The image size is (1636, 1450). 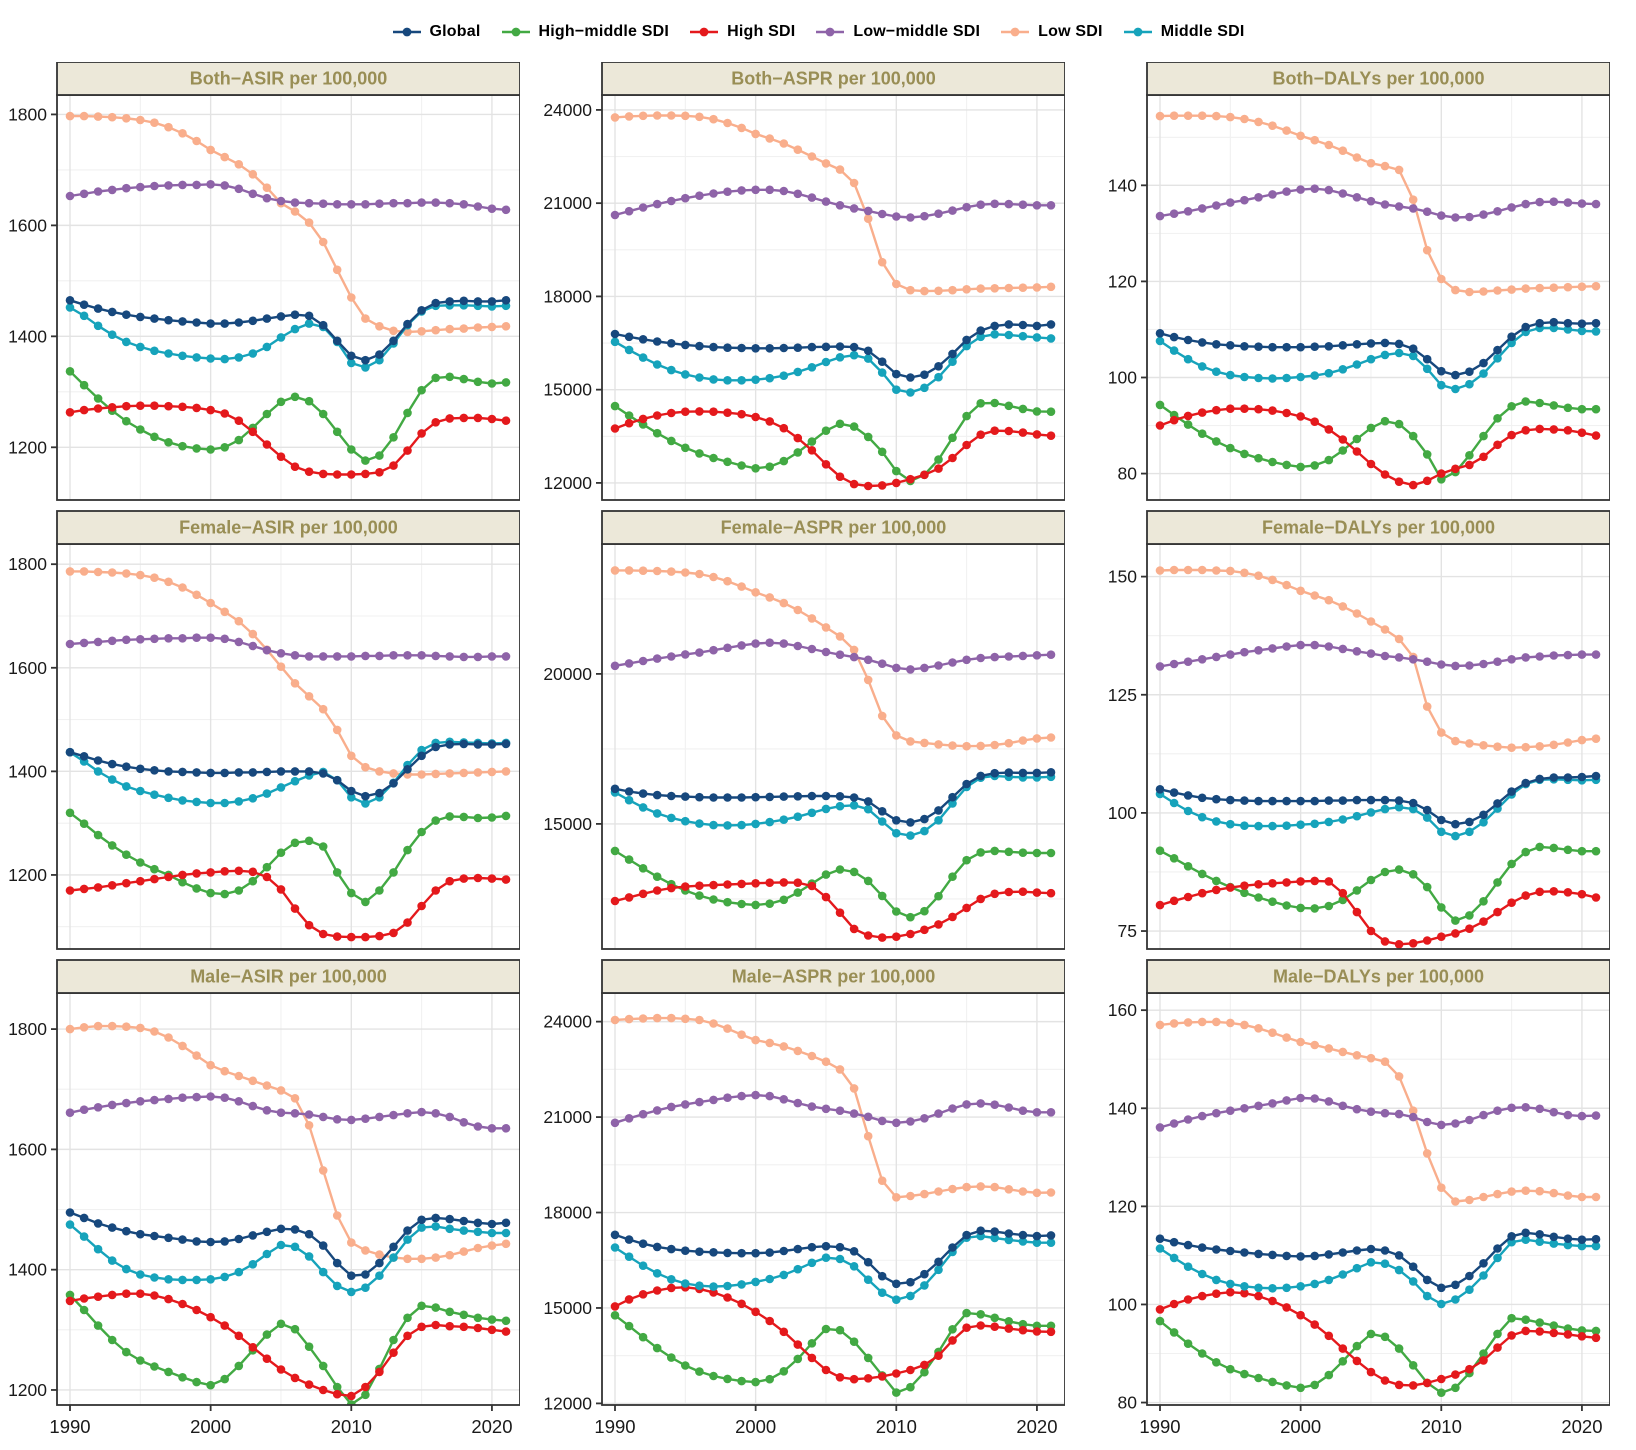 I want to click on series-high-sdi, so click(x=833, y=1333).